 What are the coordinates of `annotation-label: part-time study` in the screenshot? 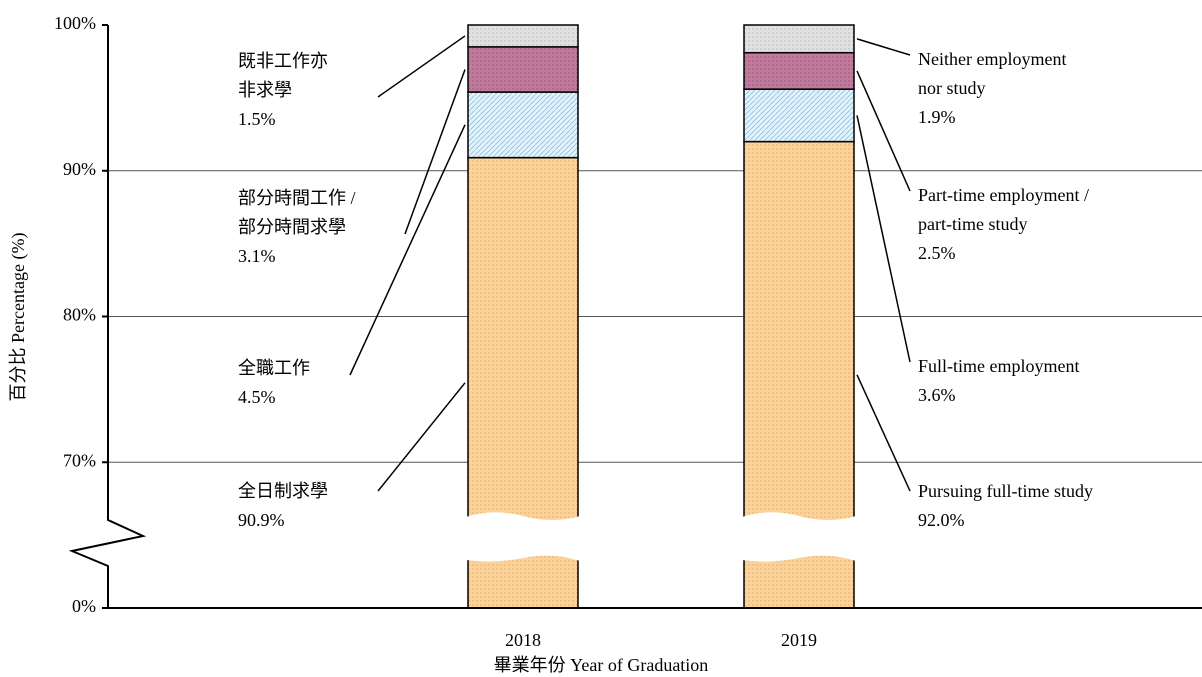 It's located at (972, 224).